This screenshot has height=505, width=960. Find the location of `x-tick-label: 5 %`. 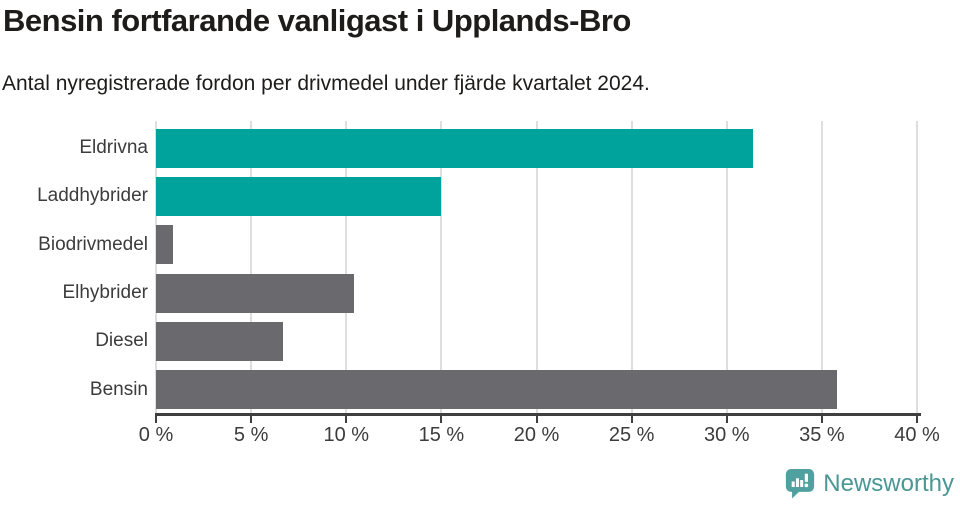

x-tick-label: 5 % is located at coordinates (251, 435).